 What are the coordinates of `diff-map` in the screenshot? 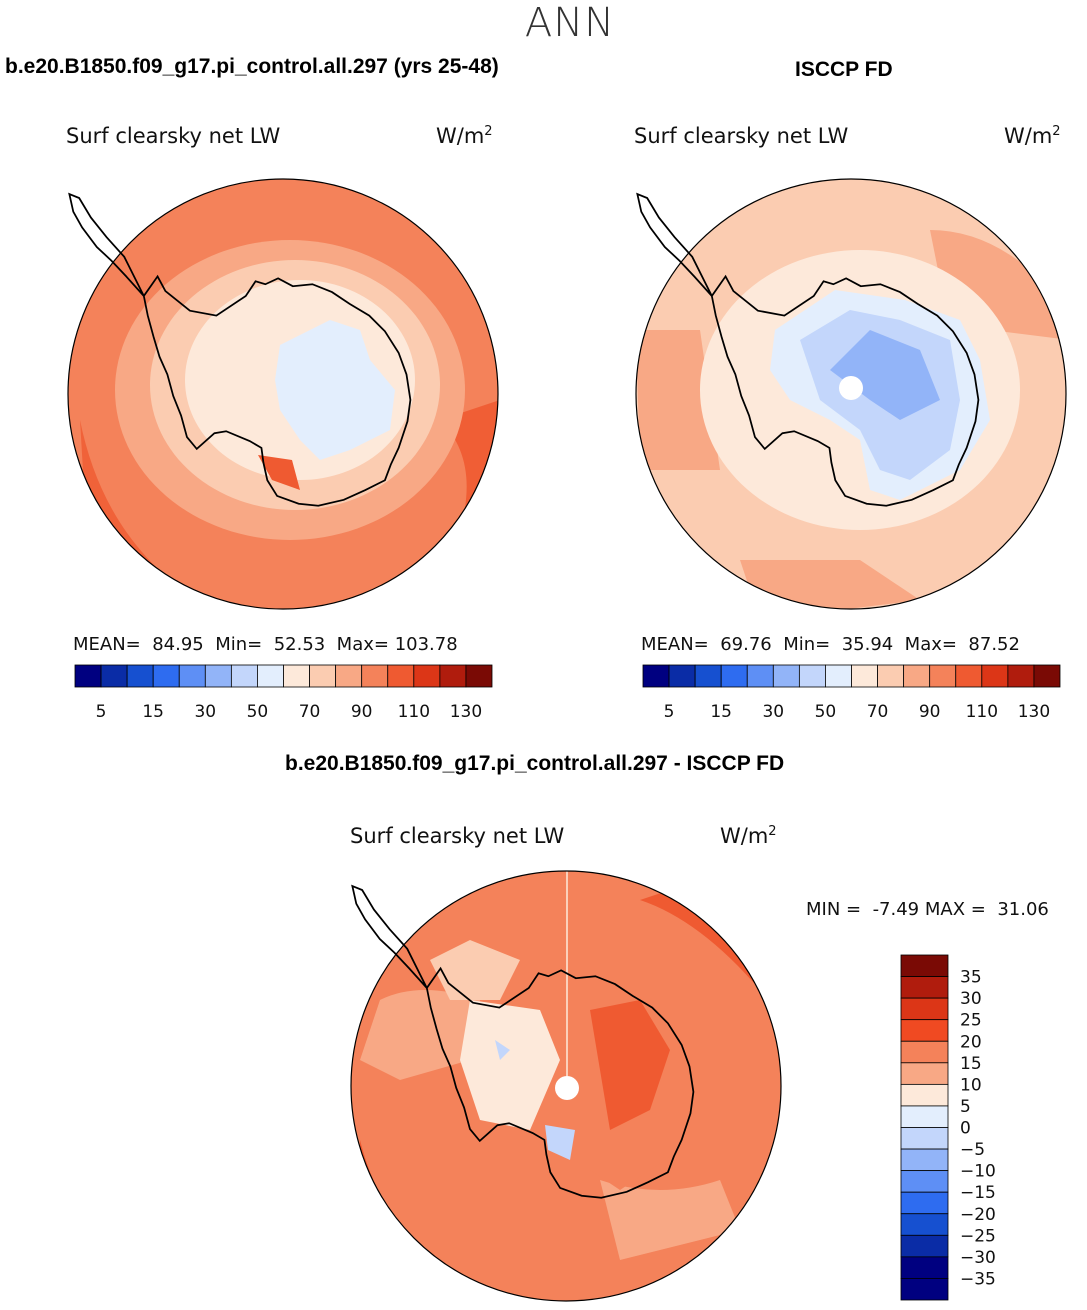 It's located at (566, 1086).